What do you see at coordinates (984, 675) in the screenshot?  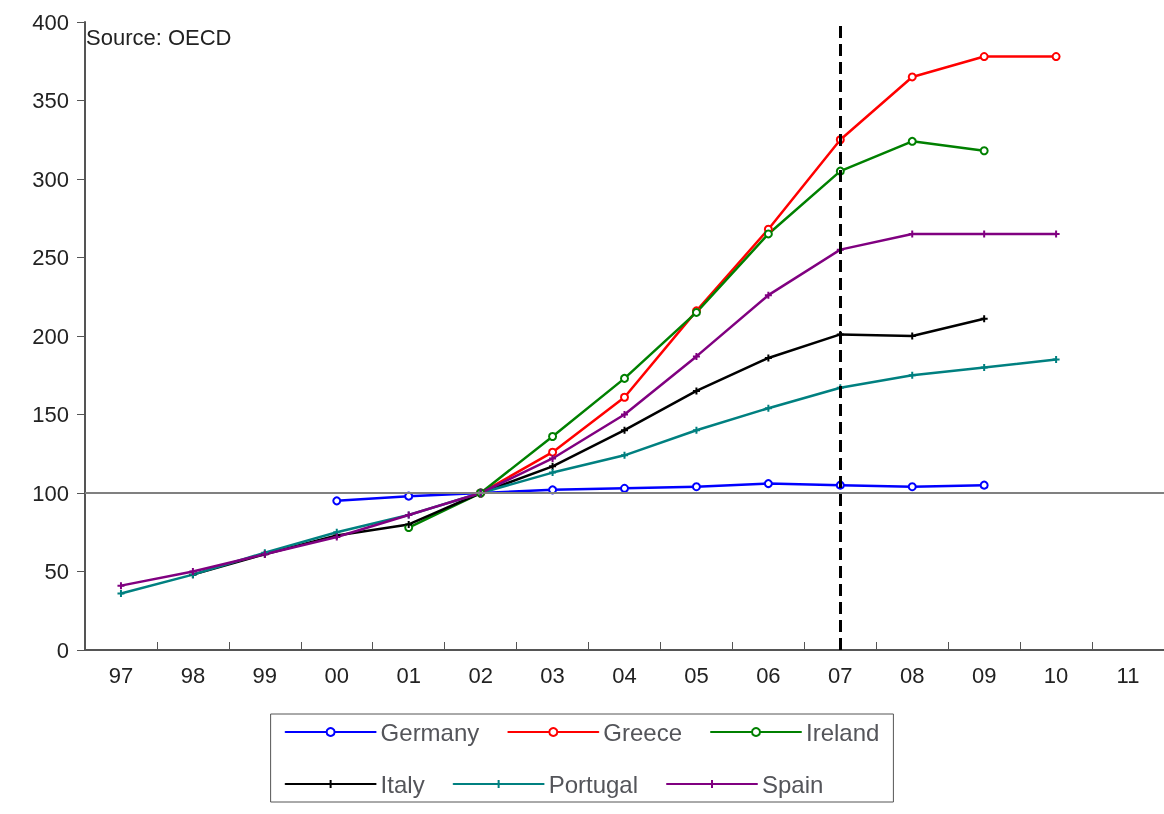 I see `x-tick-label: 09` at bounding box center [984, 675].